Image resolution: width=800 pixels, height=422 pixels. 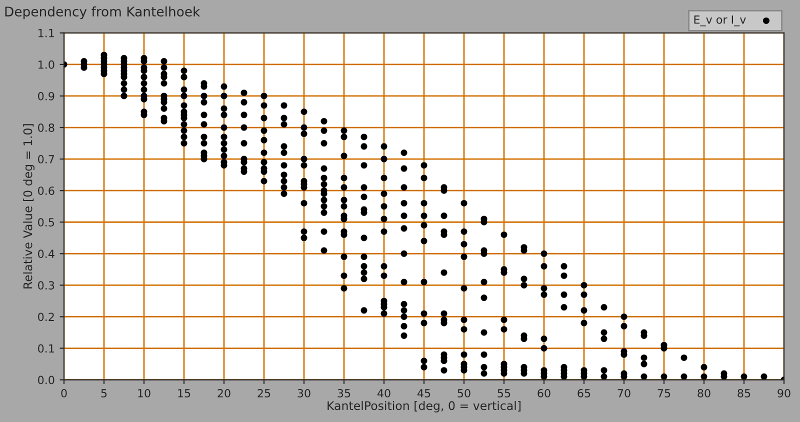 What do you see at coordinates (46, 190) in the screenshot?
I see `y-tick-label: 0.6` at bounding box center [46, 190].